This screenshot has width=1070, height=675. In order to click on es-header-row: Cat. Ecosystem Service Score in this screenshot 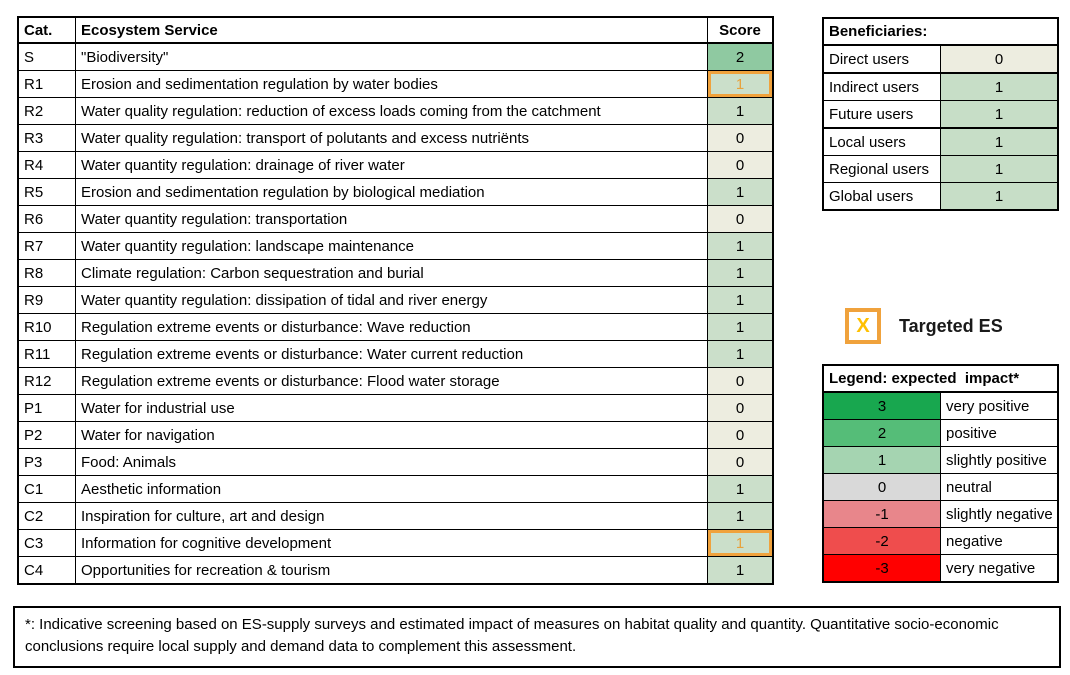, I will do `click(395, 30)`.